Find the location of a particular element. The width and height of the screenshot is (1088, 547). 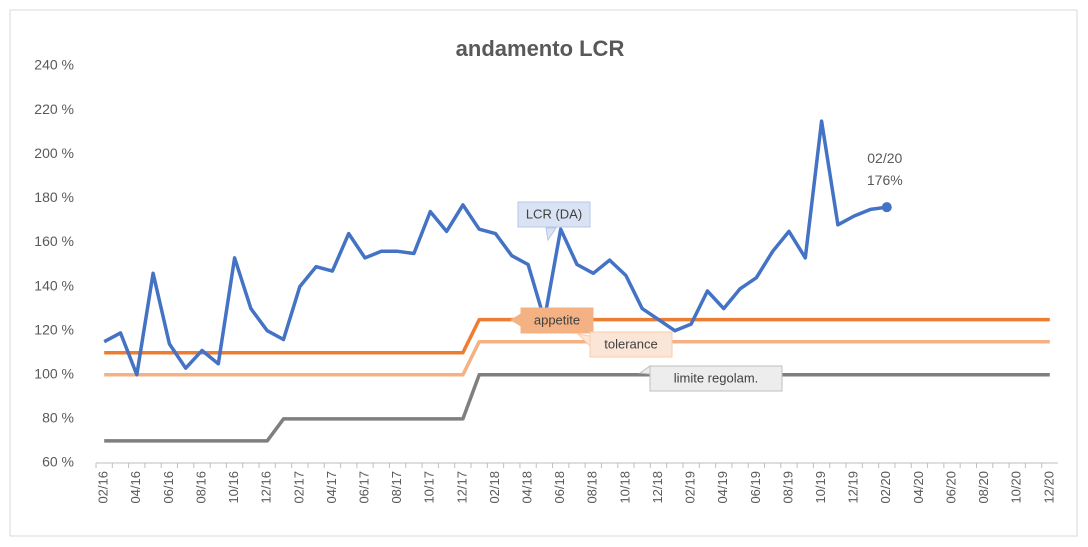

x-tick-label: 12/20 is located at coordinates (1048, 487).